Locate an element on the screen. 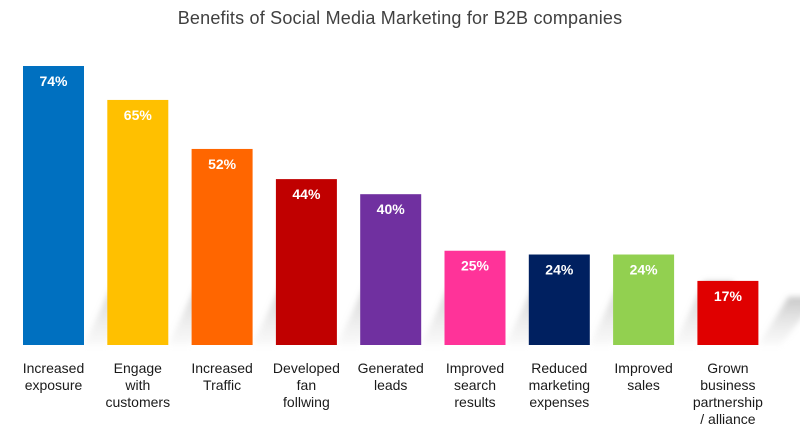 The height and width of the screenshot is (445, 800). category-label-8: Improved sales is located at coordinates (643, 376).